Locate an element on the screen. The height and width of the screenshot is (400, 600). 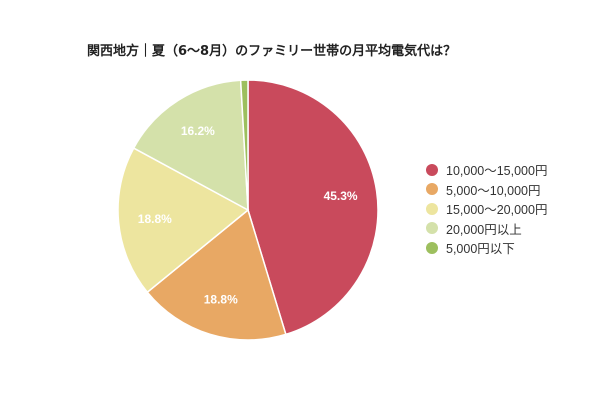
legend-item: 20,000円以上 is located at coordinates (486, 229).